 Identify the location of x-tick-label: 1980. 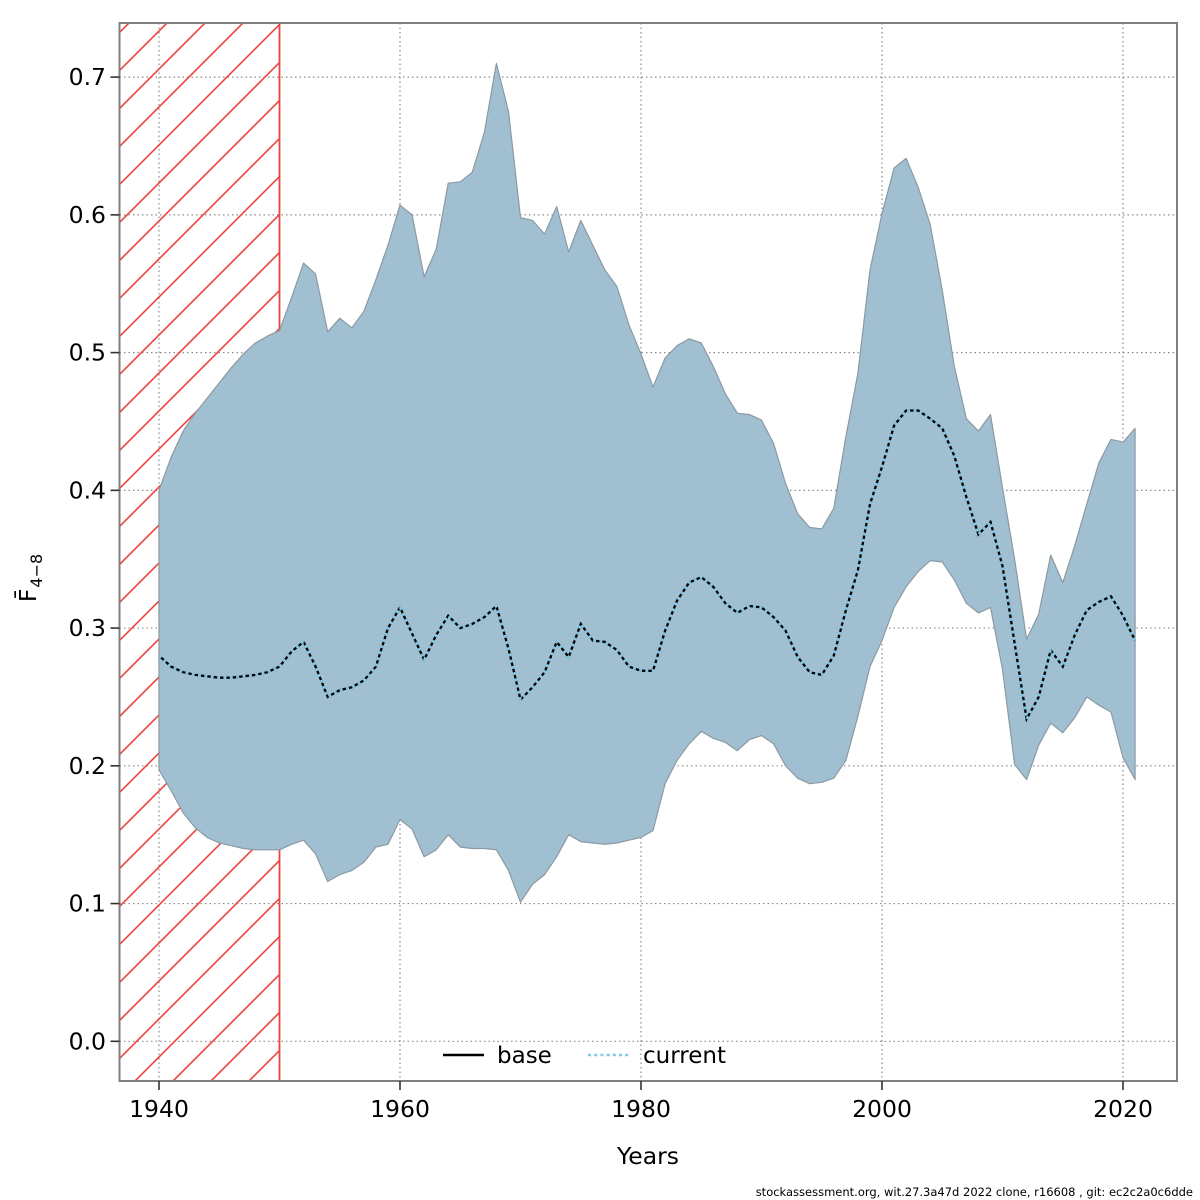
(641, 1109).